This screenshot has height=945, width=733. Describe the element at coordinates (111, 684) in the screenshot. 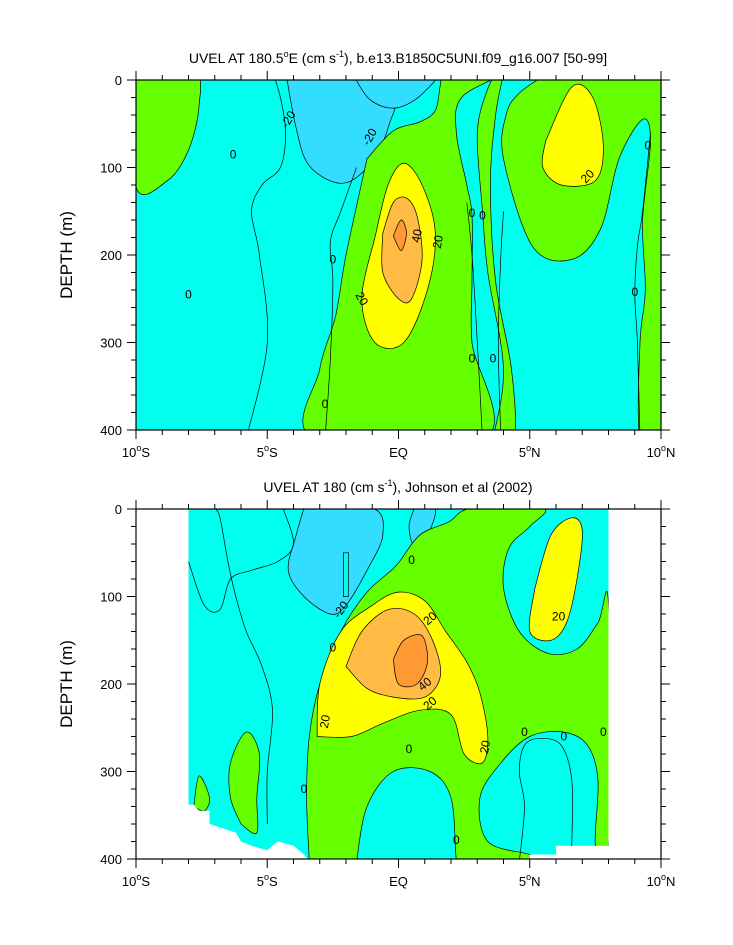

I see `obs-ytick-label-2: 200` at that location.